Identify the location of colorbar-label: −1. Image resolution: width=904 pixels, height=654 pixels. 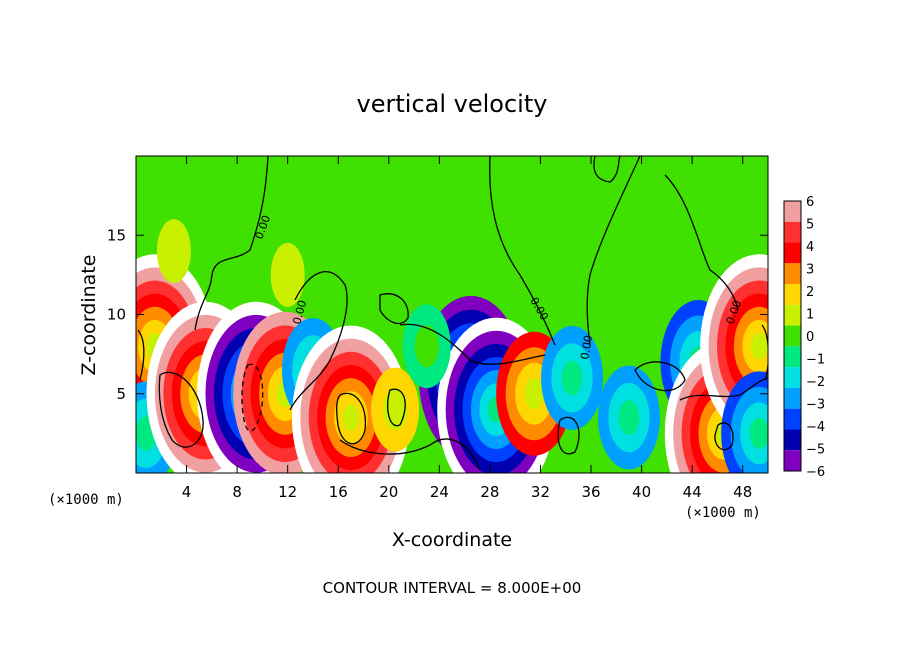
(815, 360).